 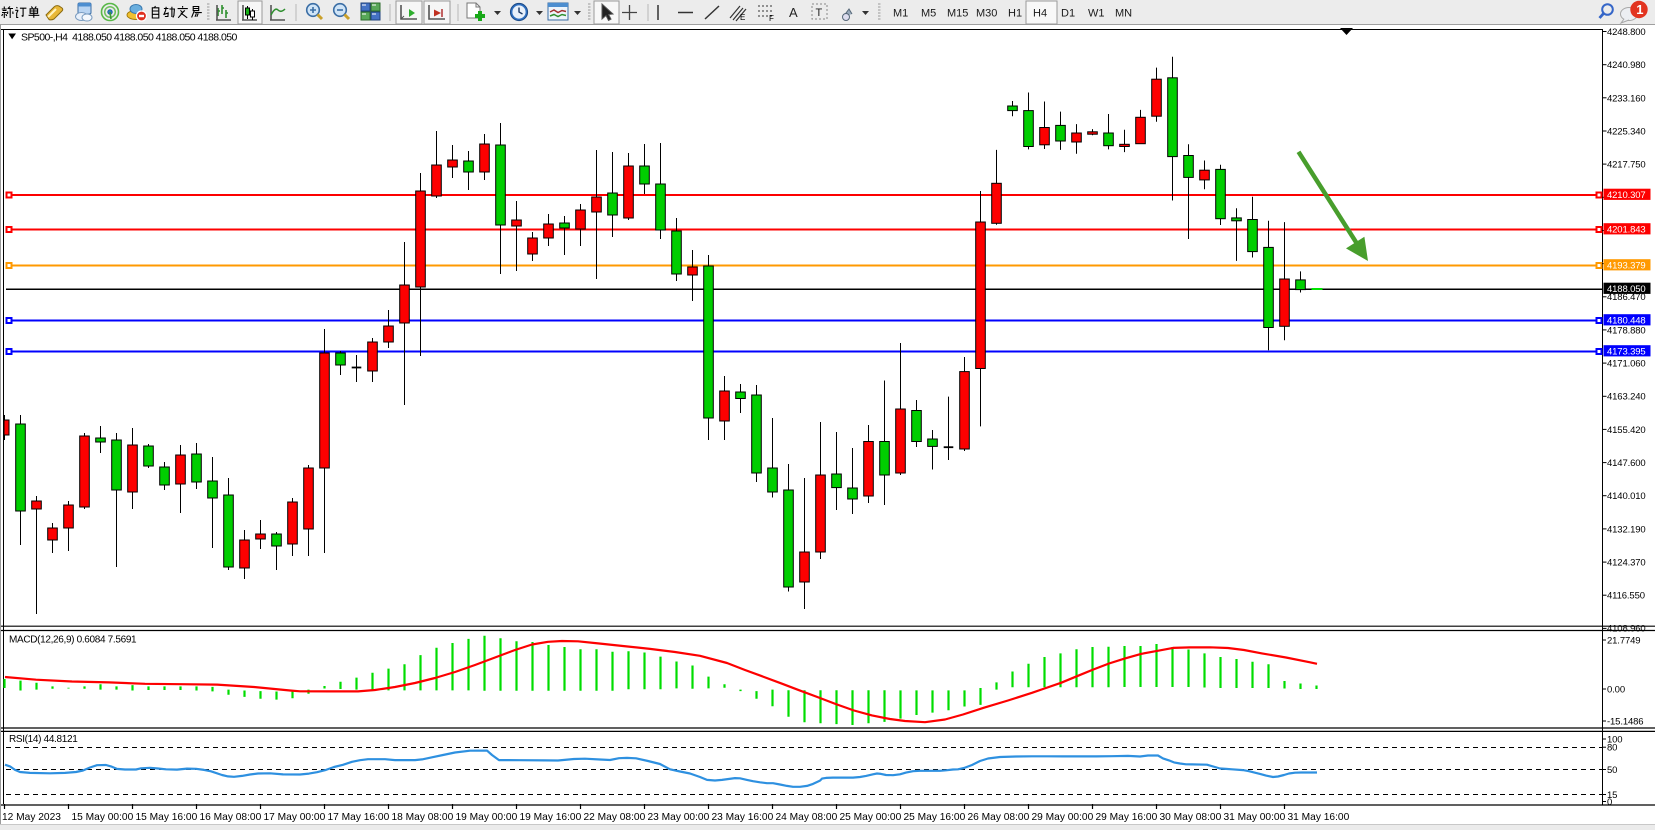 What do you see at coordinates (1614, 740) in the screenshot?
I see `svg-text: 100` at bounding box center [1614, 740].